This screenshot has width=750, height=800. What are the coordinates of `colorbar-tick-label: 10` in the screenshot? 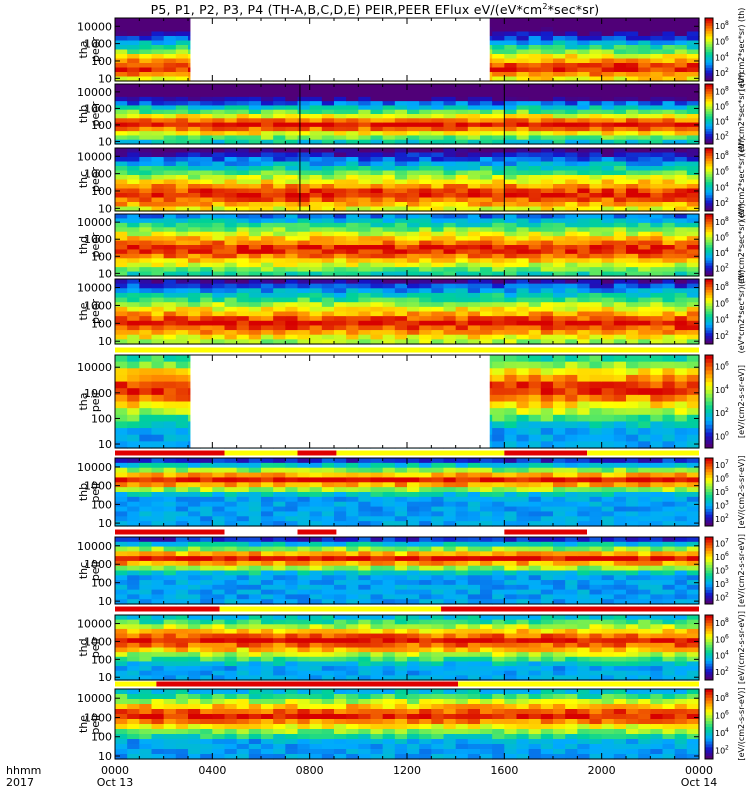 It's located at (720, 320).